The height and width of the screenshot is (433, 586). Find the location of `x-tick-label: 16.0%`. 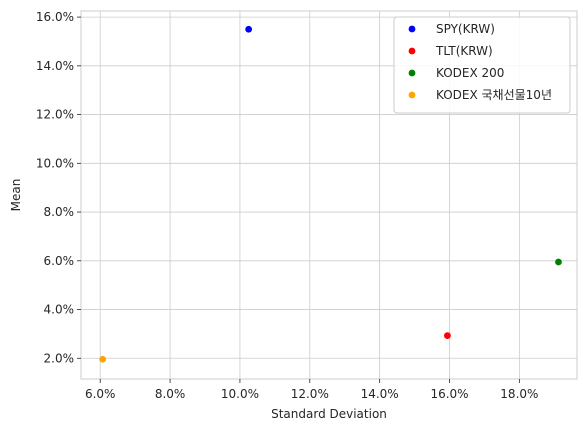

x-tick-label: 16.0% is located at coordinates (449, 394).